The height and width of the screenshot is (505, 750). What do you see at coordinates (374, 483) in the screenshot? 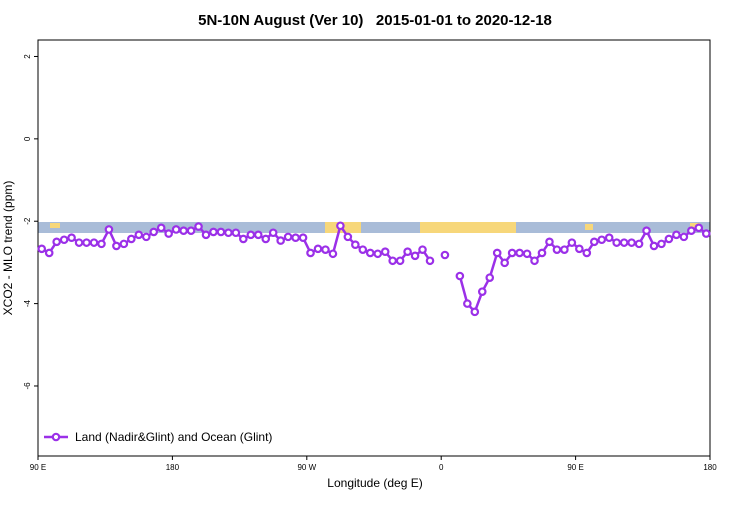
I see `x-axis-label: Longitude (deg E)` at bounding box center [374, 483].